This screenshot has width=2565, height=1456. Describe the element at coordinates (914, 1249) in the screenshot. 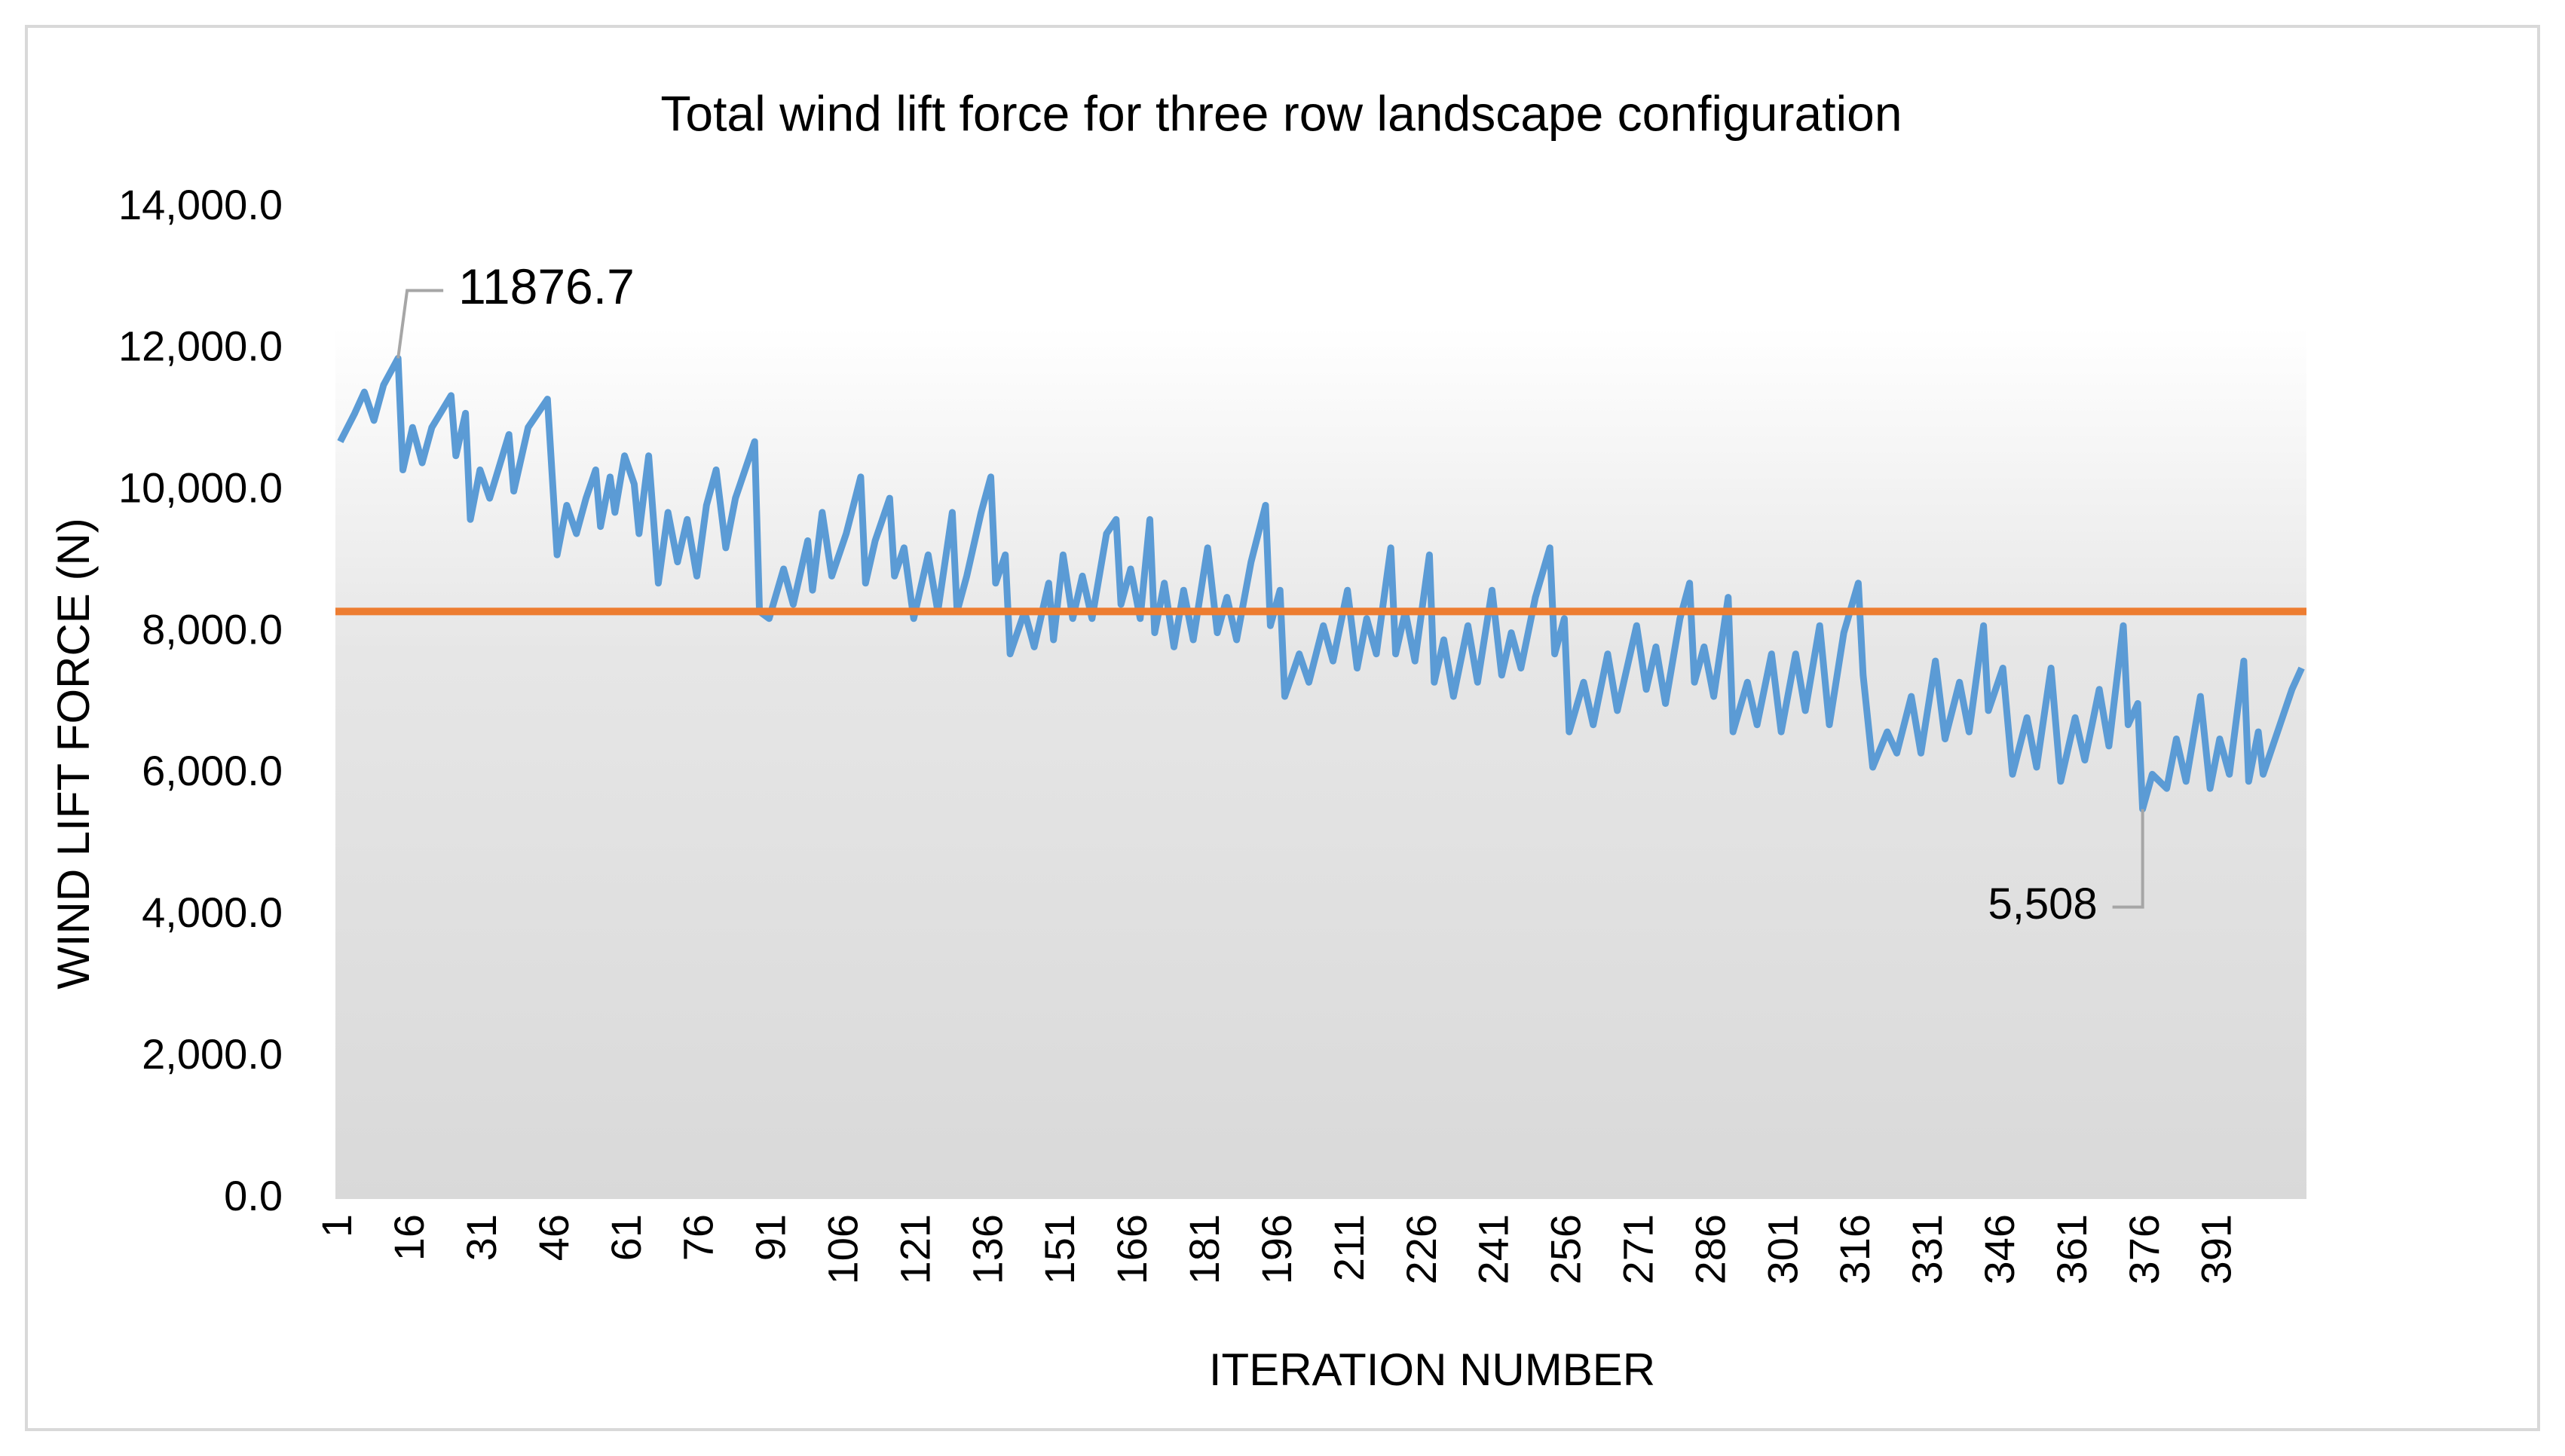

I see `x-tick-label: 121` at that location.